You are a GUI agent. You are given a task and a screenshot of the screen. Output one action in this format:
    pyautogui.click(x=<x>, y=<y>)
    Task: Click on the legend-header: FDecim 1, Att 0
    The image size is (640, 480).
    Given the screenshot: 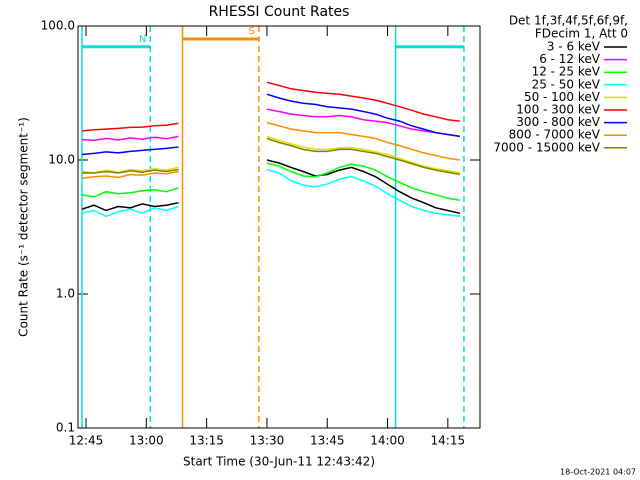 What is the action you would take?
    pyautogui.click(x=581, y=34)
    